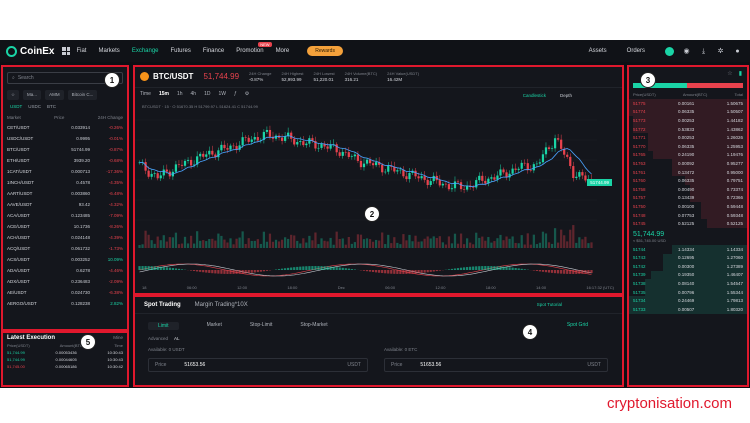  What do you see at coordinates (65, 248) in the screenshot?
I see `list-item: ACQ/USDT 0.061732 -1.73%` at bounding box center [65, 248].